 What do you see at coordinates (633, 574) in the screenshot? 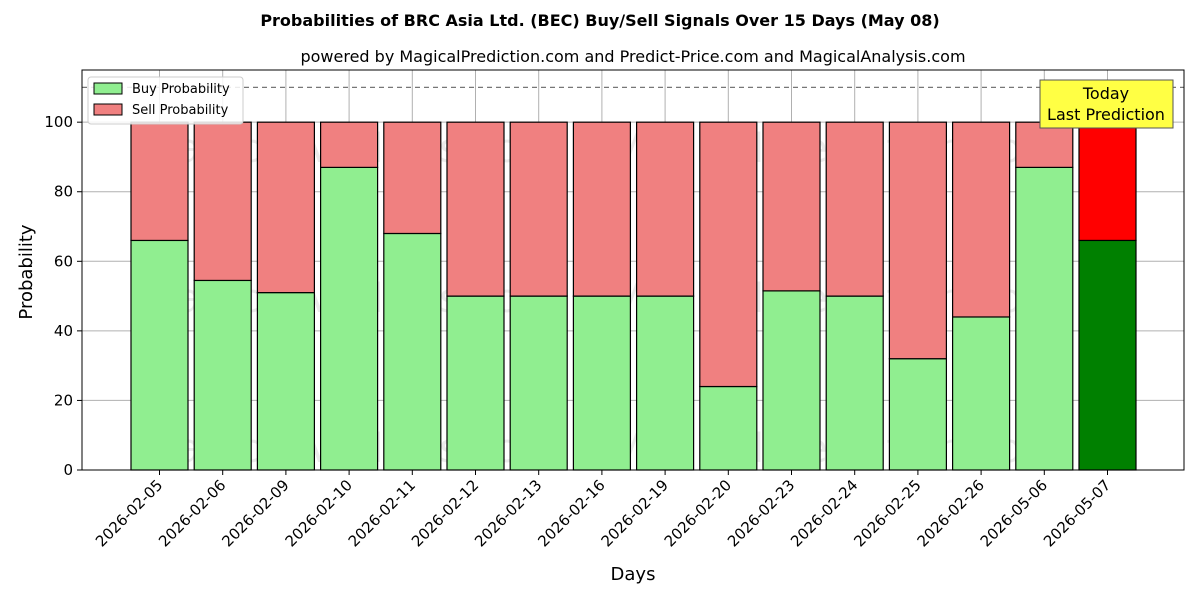
I see `x-axis-label: Days` at bounding box center [633, 574].